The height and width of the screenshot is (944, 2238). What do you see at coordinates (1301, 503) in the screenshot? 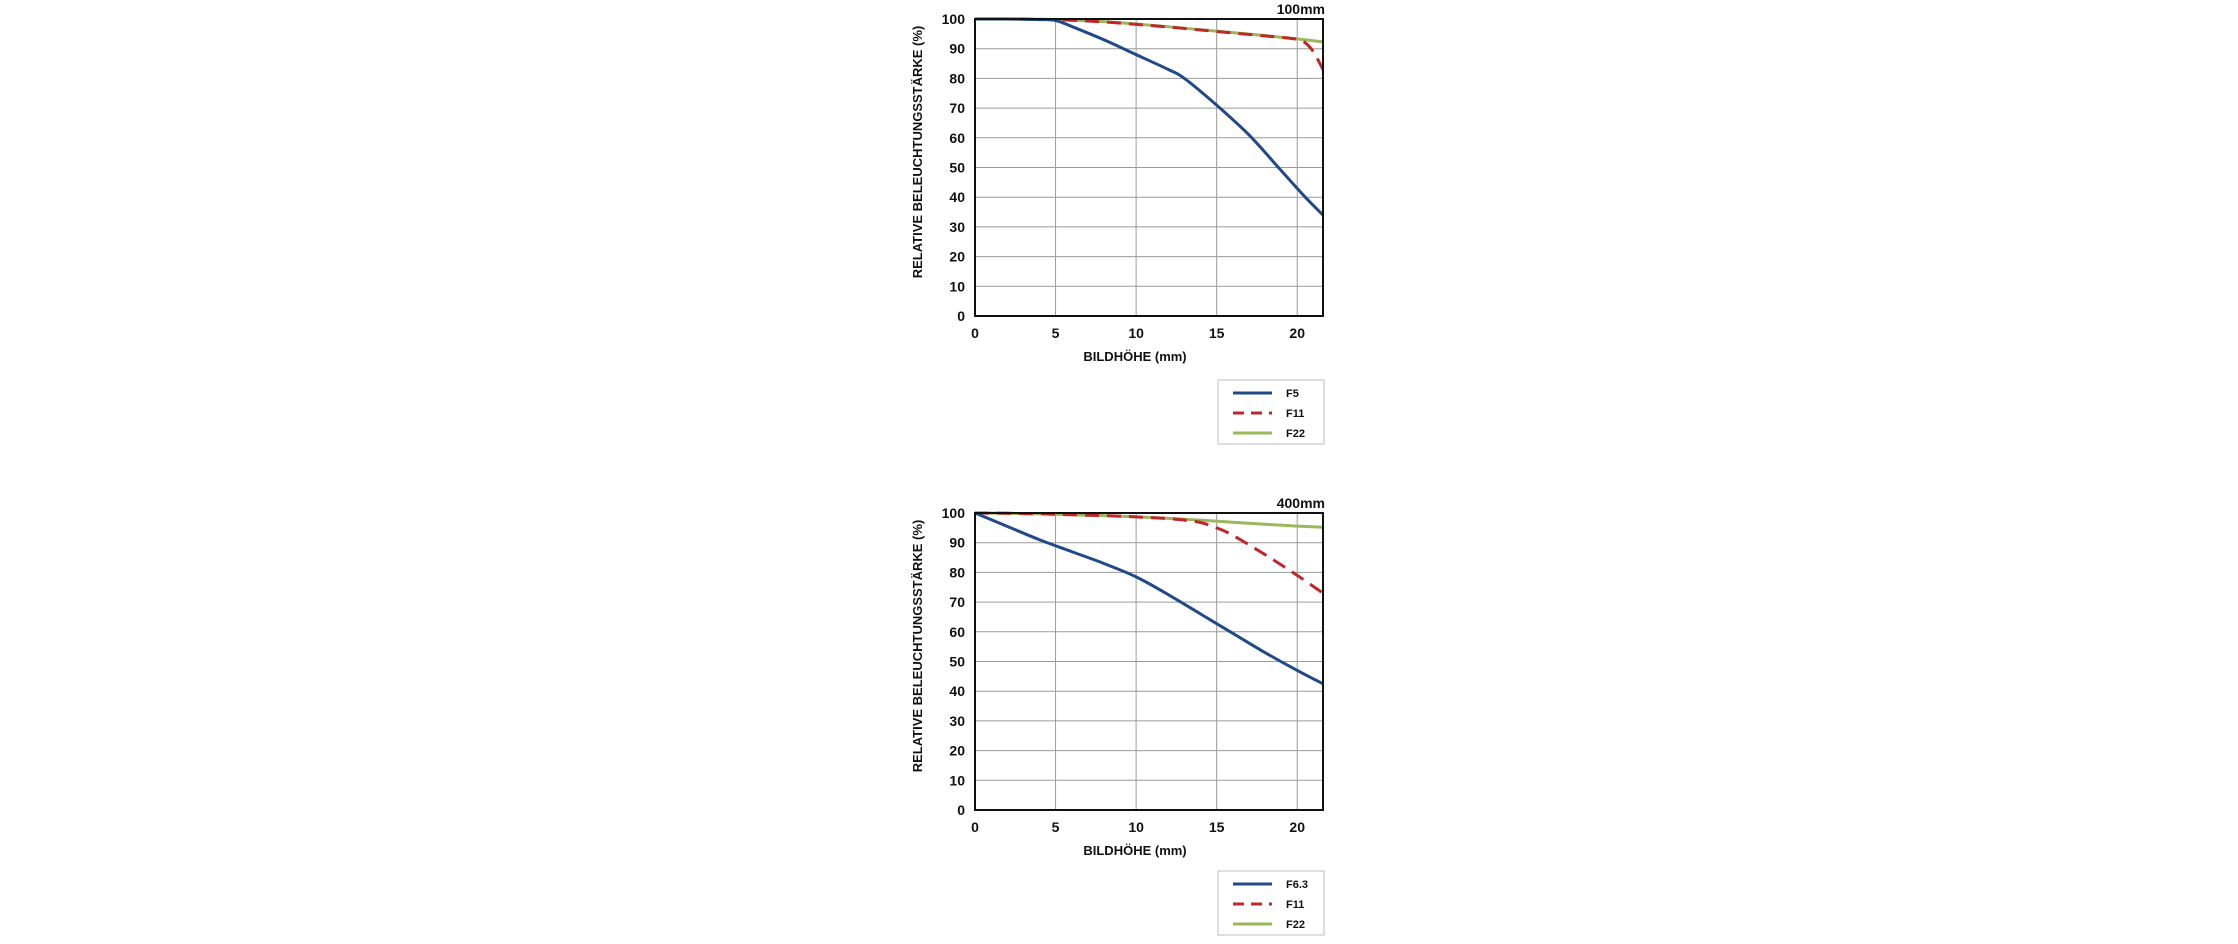
I see `chart-title: 400mm` at bounding box center [1301, 503].